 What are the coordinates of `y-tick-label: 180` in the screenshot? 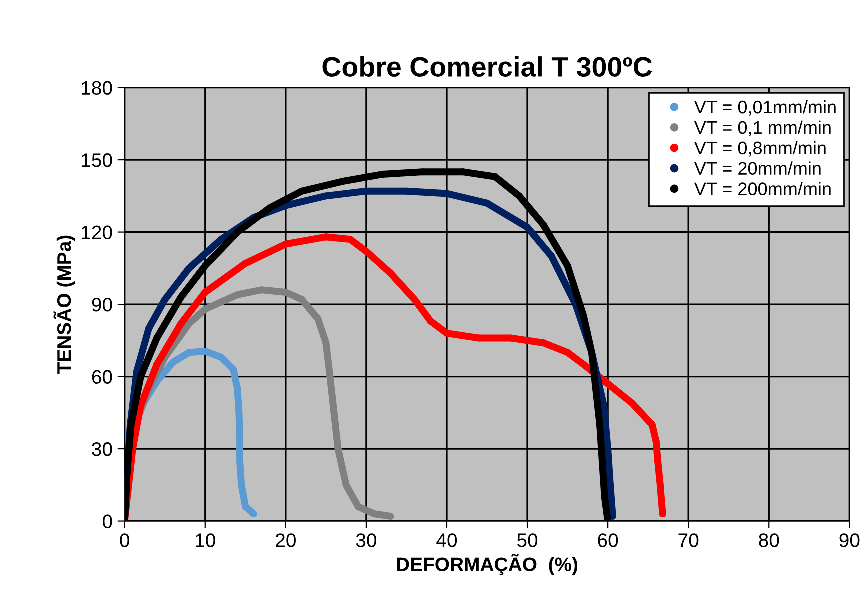 It's located at (97, 88).